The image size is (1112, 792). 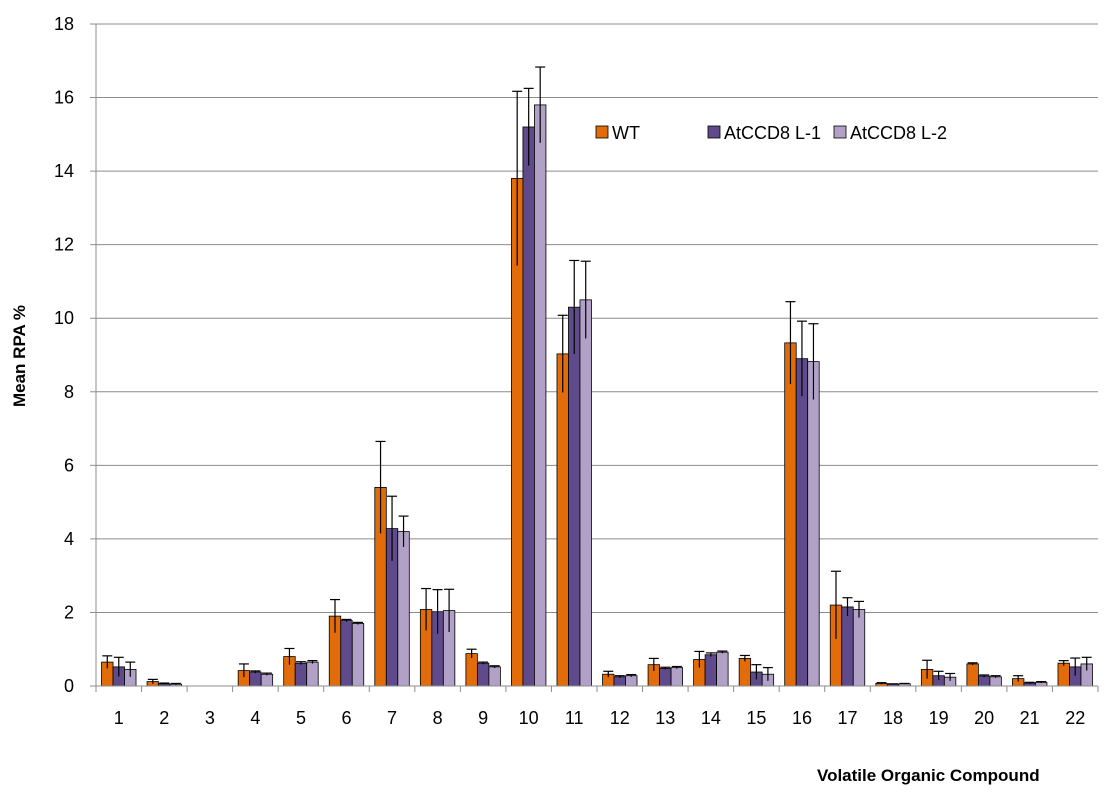 What do you see at coordinates (438, 718) in the screenshot?
I see `x-tick-label: 8` at bounding box center [438, 718].